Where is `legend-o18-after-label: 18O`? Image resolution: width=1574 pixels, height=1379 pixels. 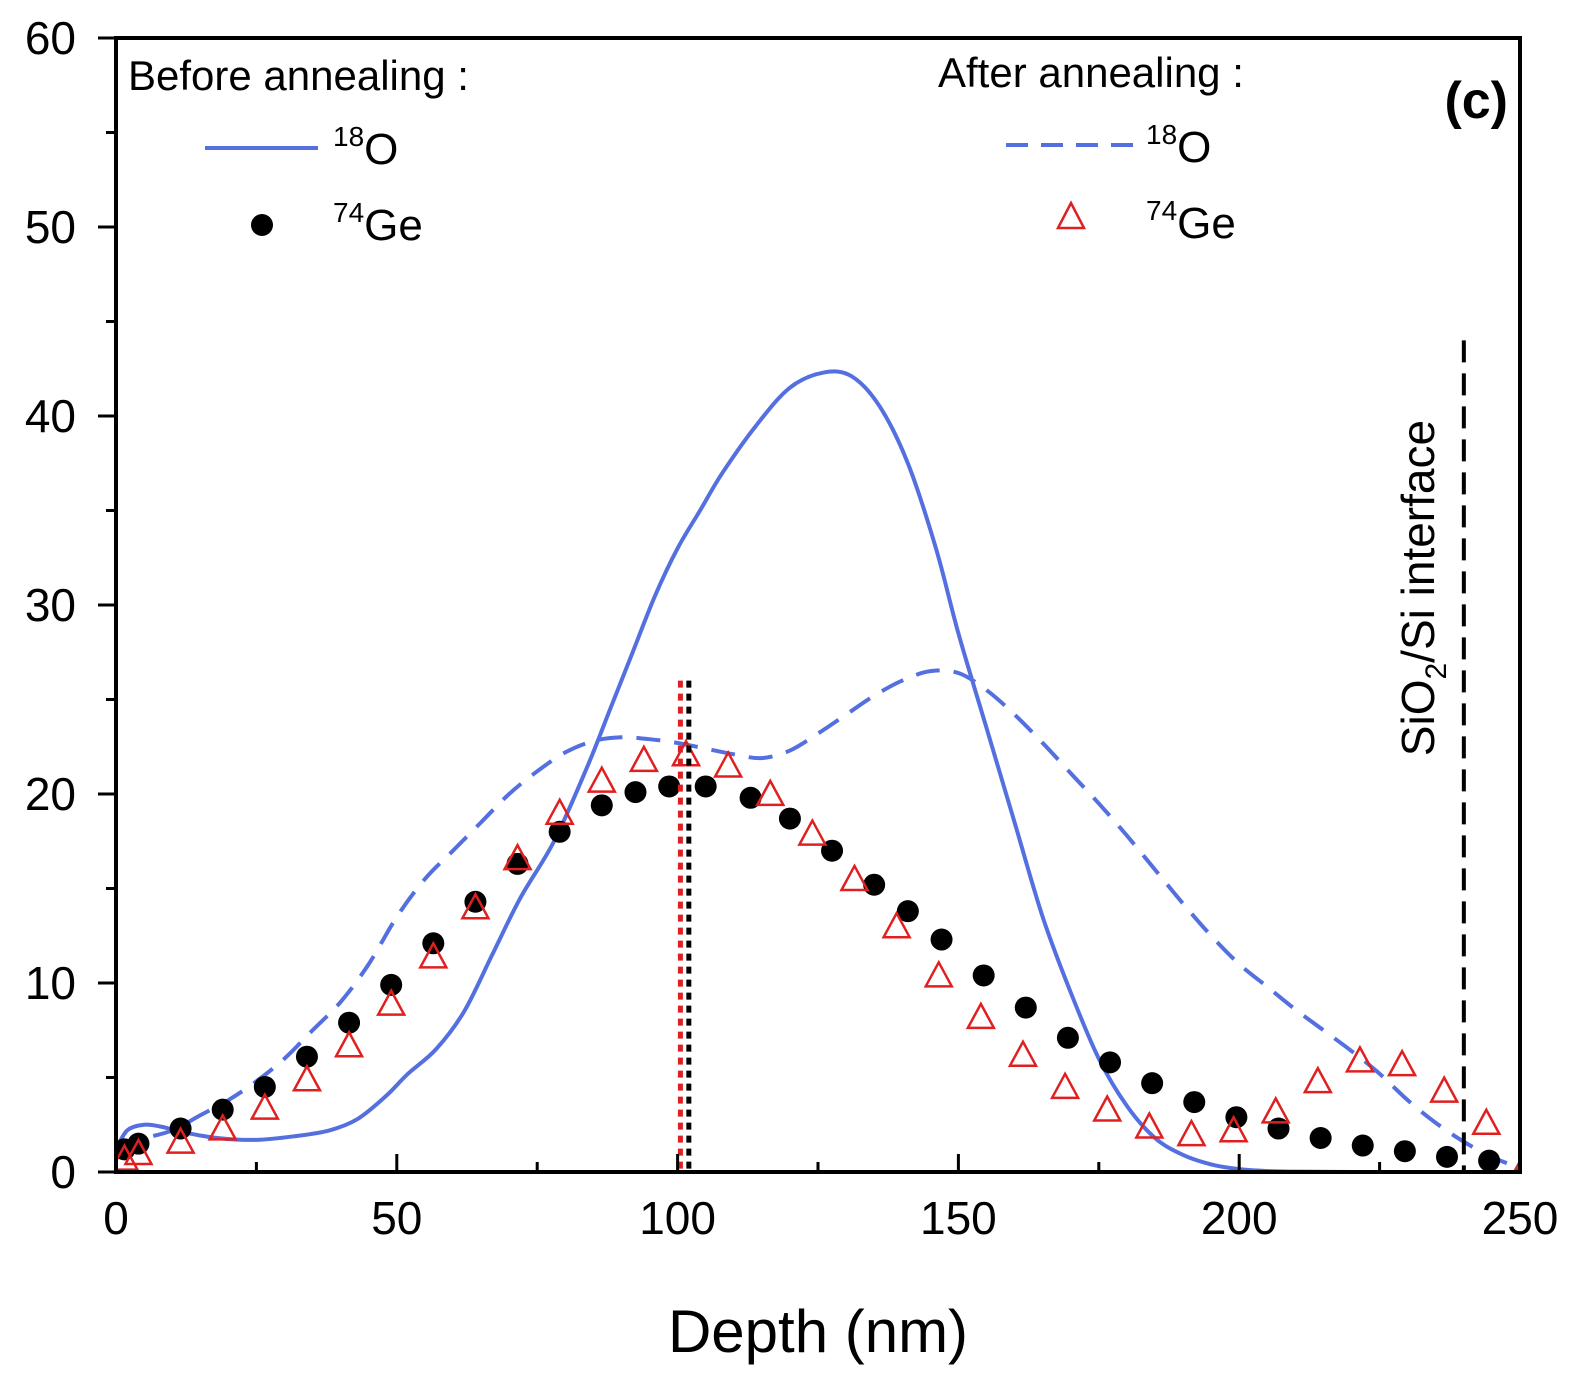
legend-o18-after-label: 18O is located at coordinates (1178, 145).